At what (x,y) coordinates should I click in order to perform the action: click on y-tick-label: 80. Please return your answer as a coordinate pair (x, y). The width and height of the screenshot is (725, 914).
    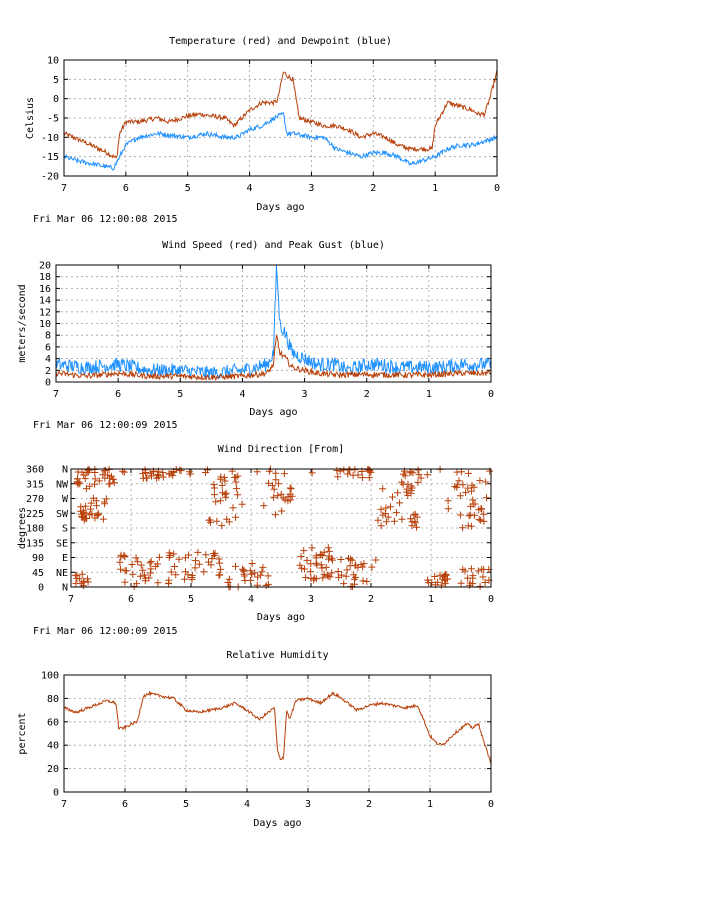
    Looking at the image, I should click on (53, 699).